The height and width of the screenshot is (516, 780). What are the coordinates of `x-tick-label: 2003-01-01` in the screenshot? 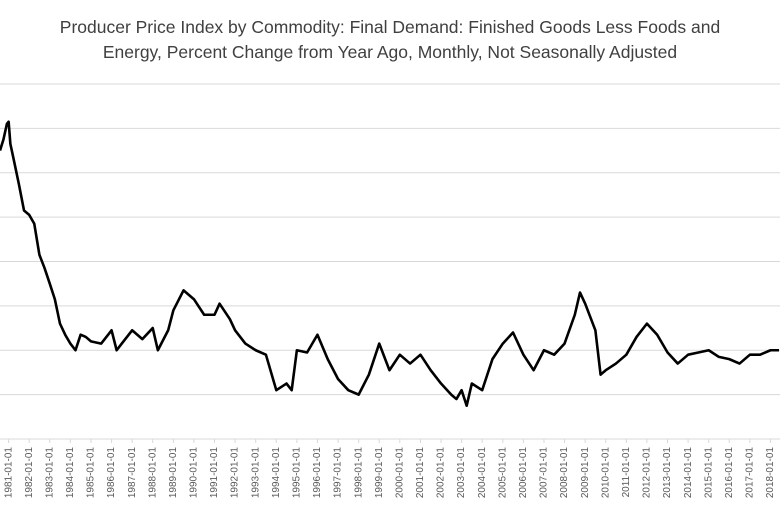 It's located at (461, 473).